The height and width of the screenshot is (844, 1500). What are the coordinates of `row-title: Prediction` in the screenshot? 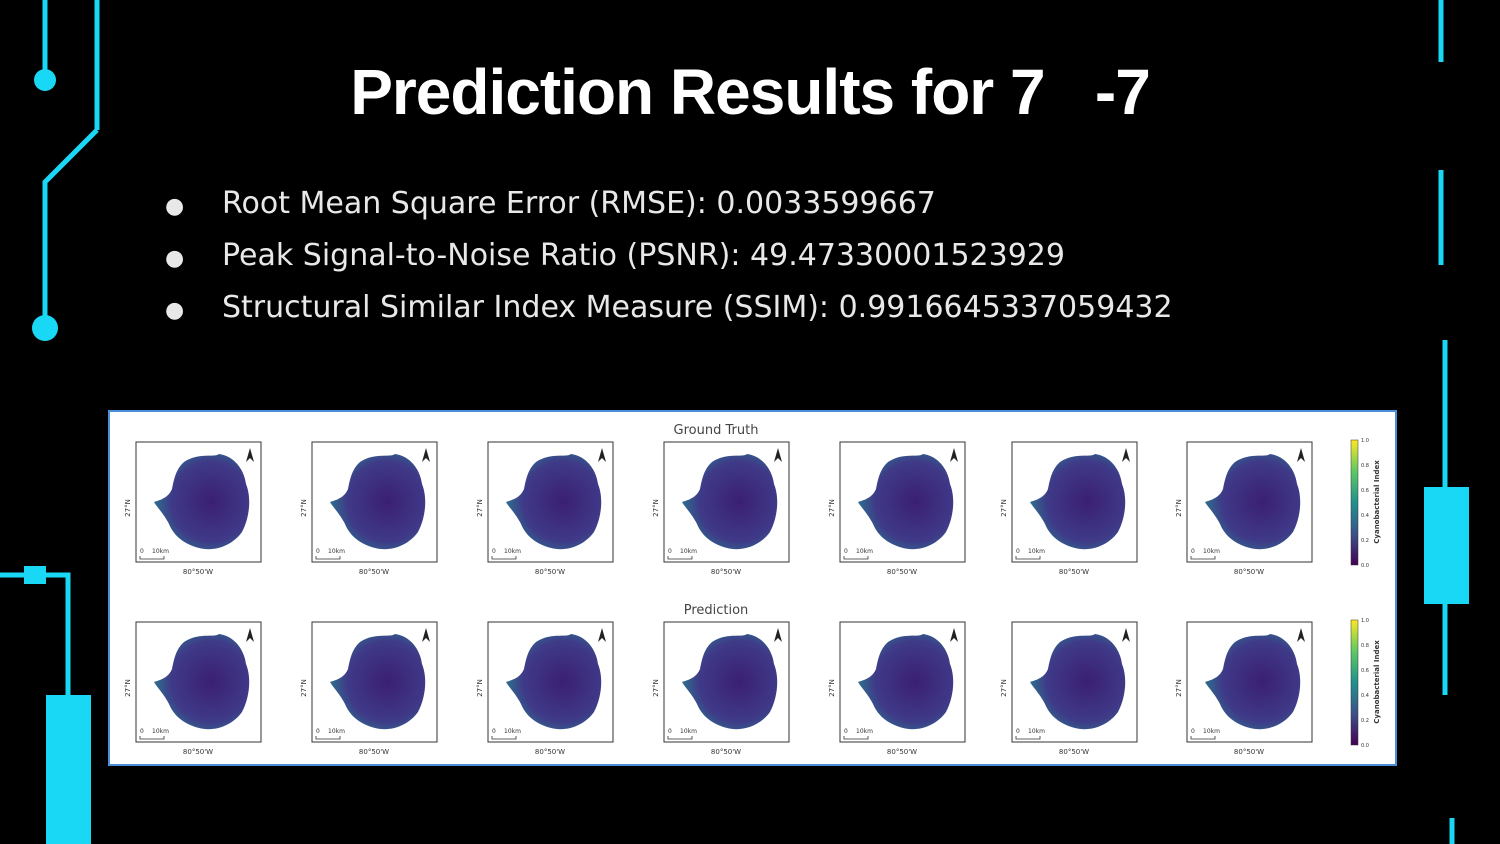 It's located at (716, 610).